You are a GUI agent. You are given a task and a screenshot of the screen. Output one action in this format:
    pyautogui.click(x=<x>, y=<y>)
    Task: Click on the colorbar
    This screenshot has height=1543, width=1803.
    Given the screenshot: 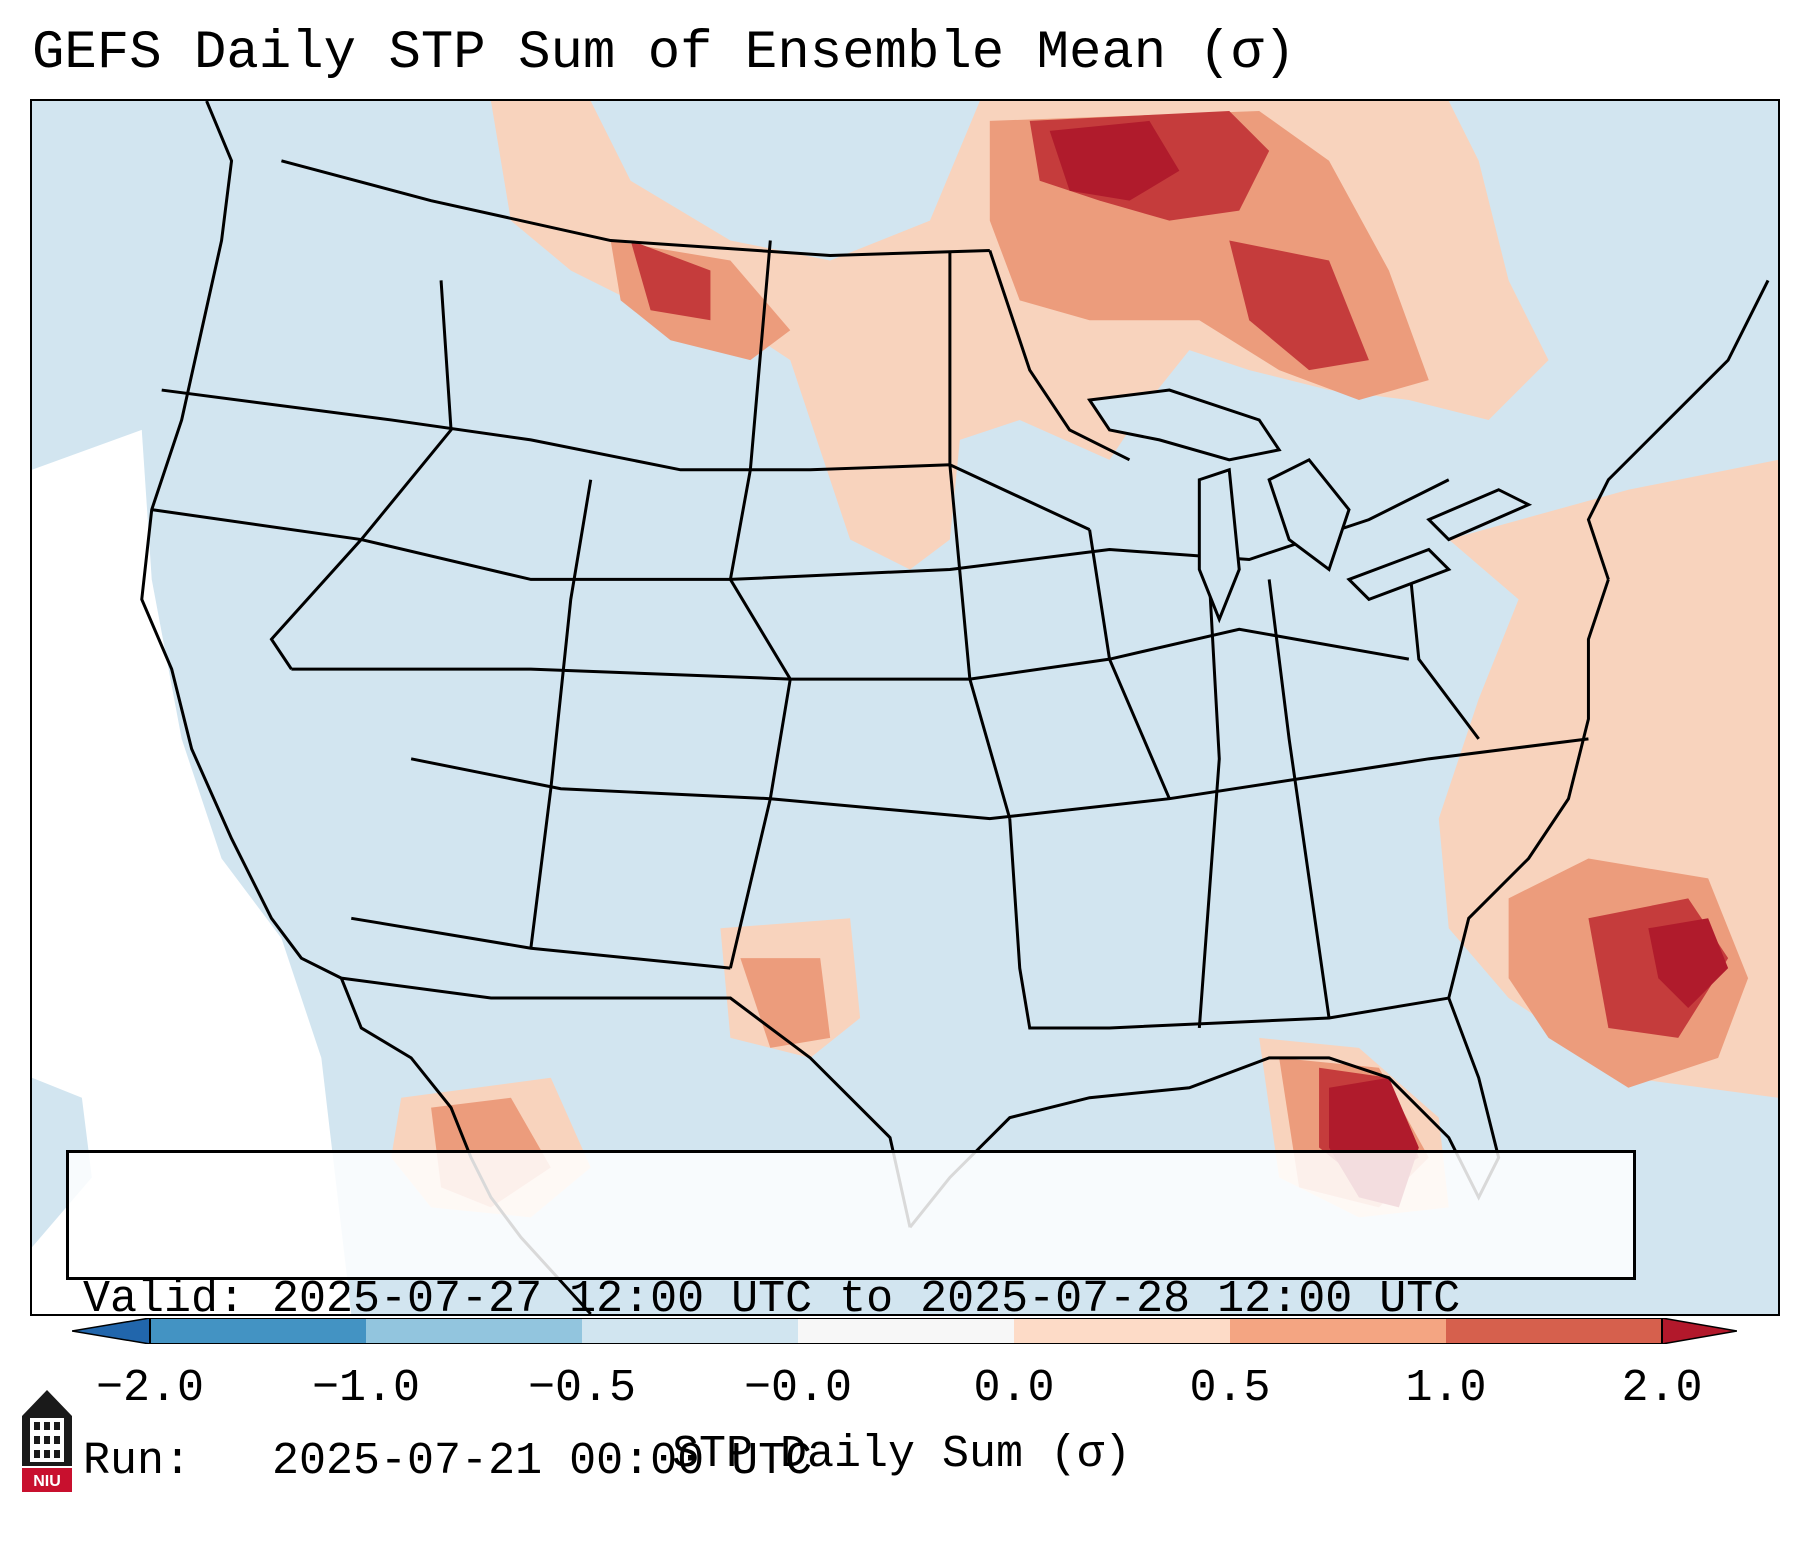 What is the action you would take?
    pyautogui.click(x=904, y=1331)
    